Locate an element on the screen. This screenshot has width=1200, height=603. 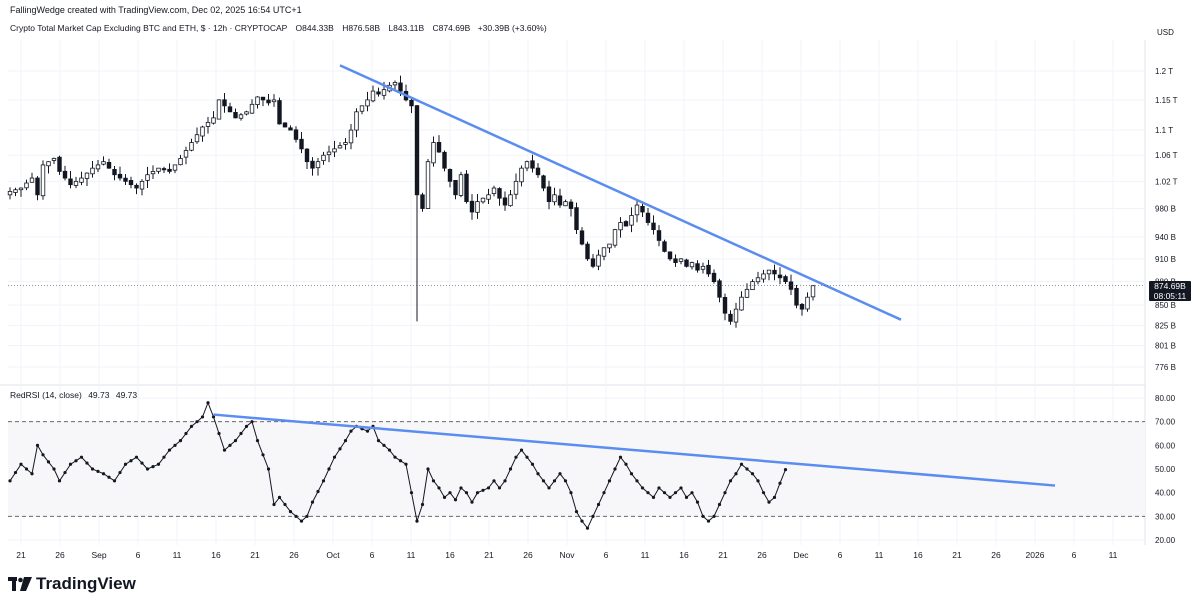
tradingview-logo-icon is located at coordinates (20, 584).